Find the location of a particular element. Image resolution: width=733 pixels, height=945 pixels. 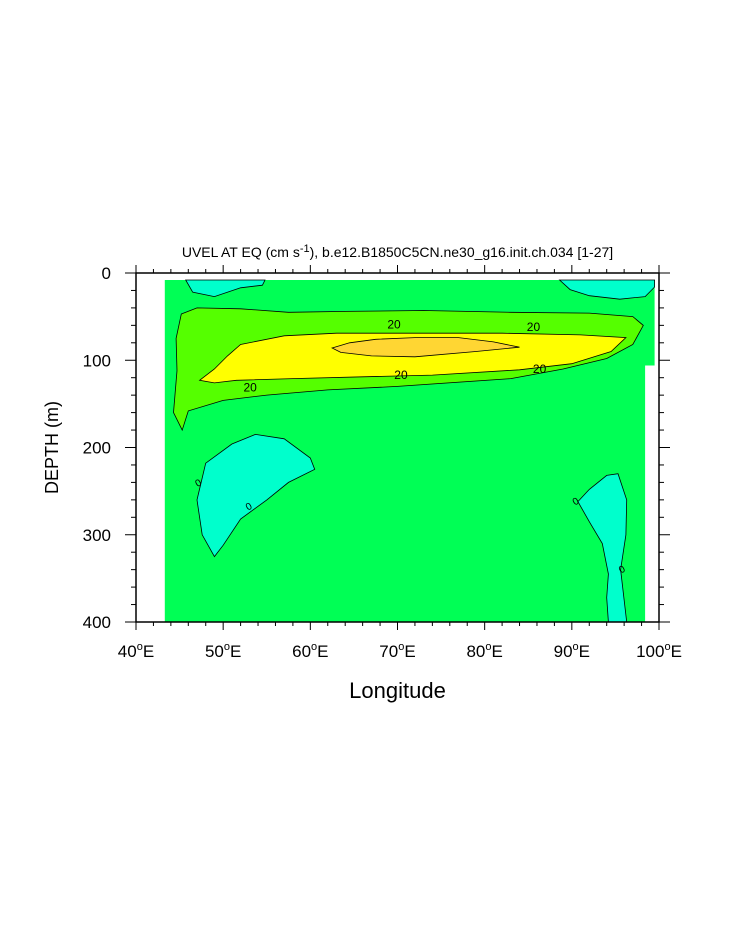

contour-region-yellow is located at coordinates (412, 358).